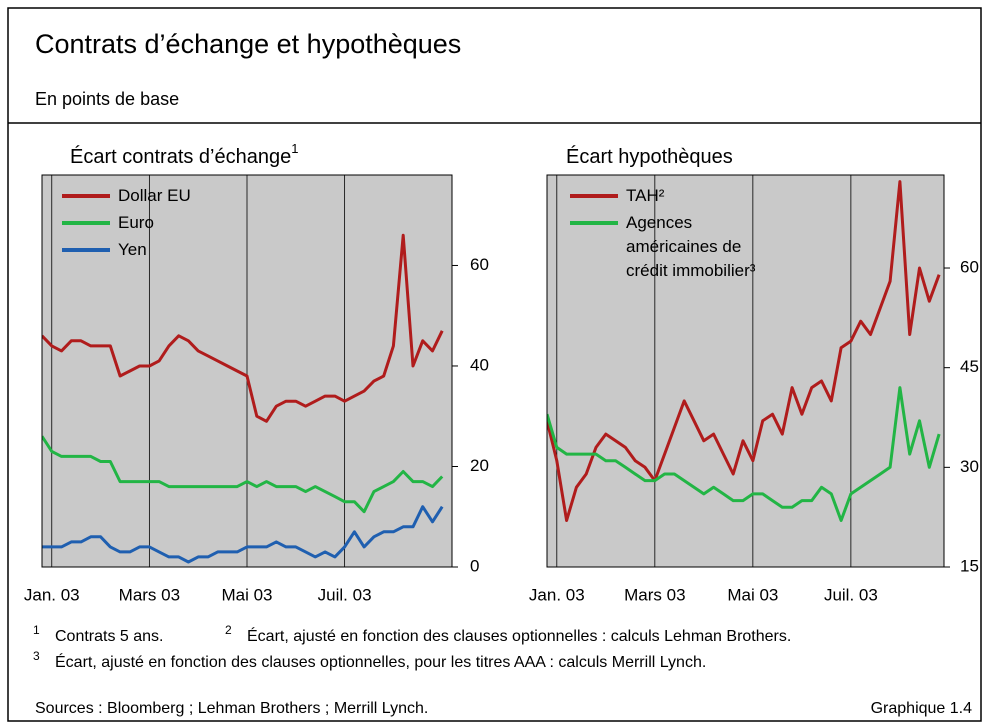 Image resolution: width=989 pixels, height=723 pixels. Describe the element at coordinates (162, 250) in the screenshot. I see `legend-entry: Yen` at that location.